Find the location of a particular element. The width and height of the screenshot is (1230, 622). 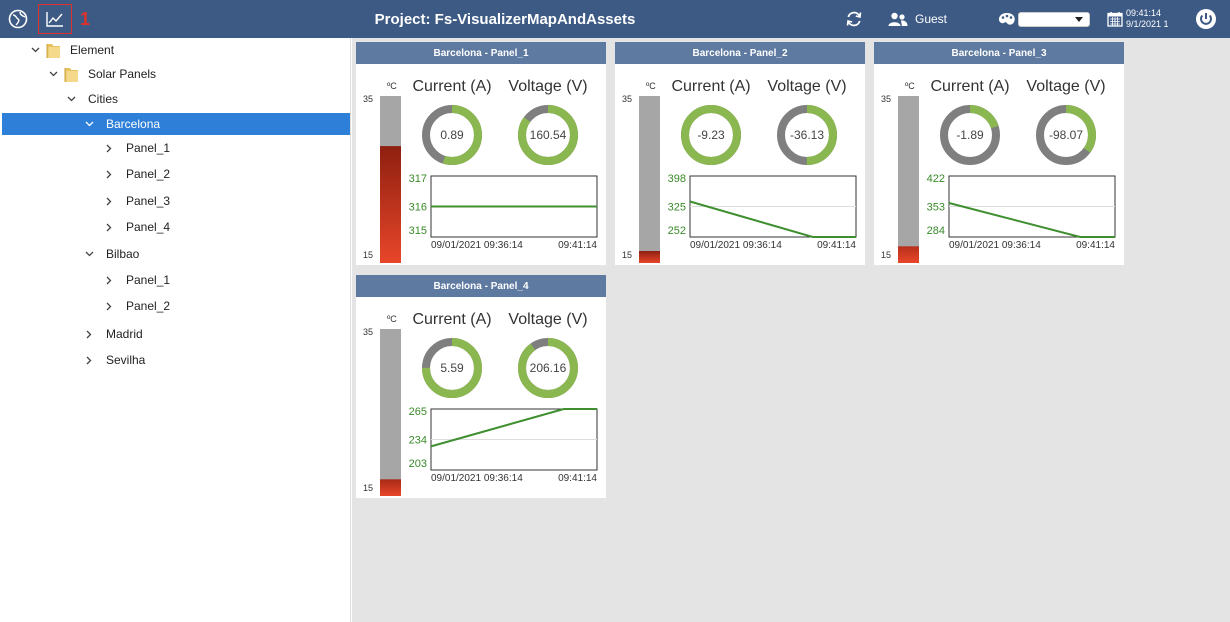

globe-icon is located at coordinates (18, 19).